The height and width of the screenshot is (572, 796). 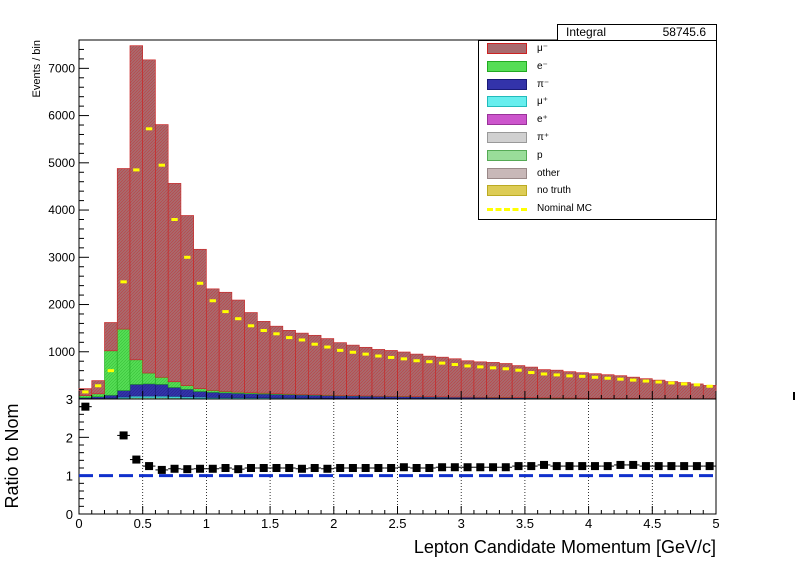 What do you see at coordinates (594, 156) in the screenshot?
I see `legend-item: p` at bounding box center [594, 156].